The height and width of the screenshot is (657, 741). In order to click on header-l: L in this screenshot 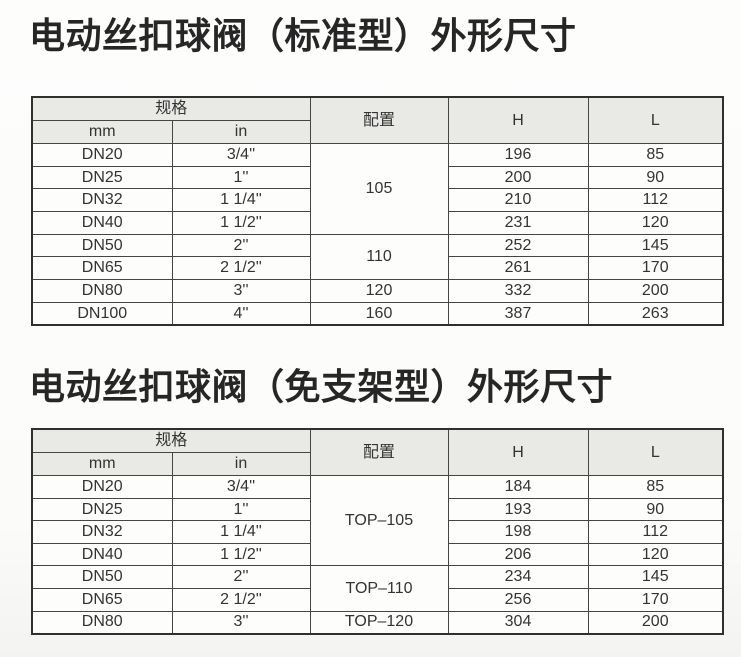, I will do `click(655, 452)`.